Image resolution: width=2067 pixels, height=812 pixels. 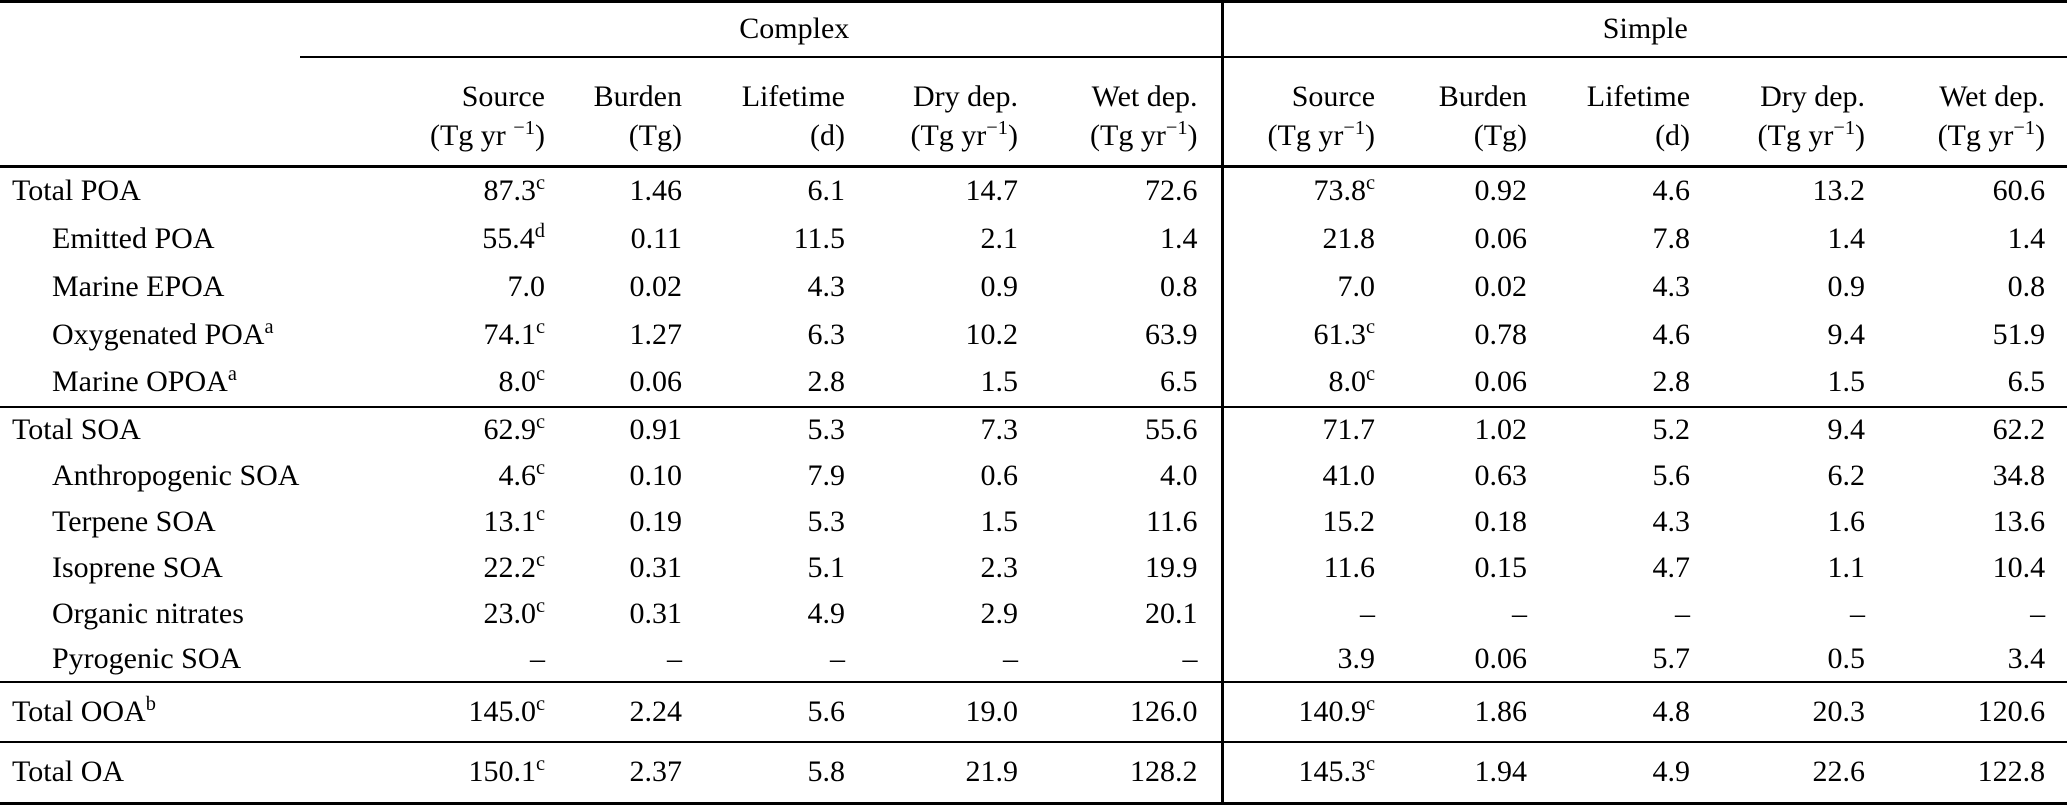 What do you see at coordinates (148, 613) in the screenshot?
I see `row-label: Organic nitrates` at bounding box center [148, 613].